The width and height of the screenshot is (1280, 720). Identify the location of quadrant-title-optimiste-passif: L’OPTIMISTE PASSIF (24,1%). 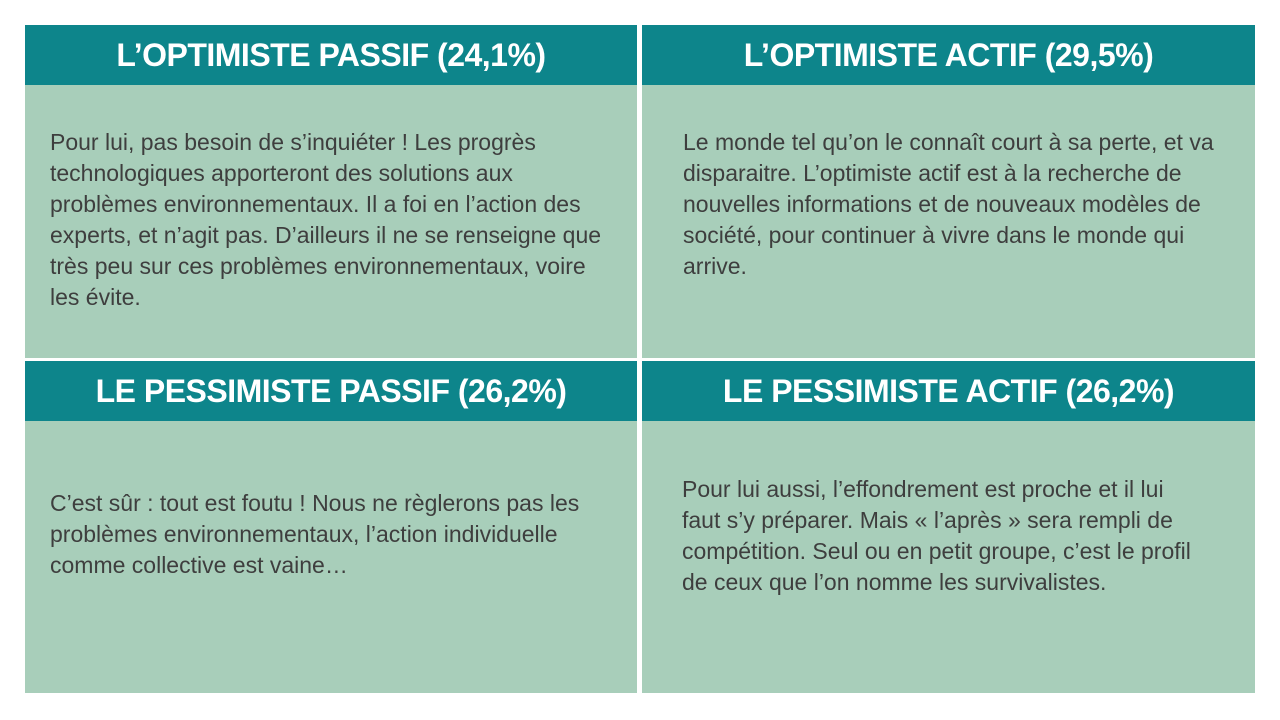
(331, 55).